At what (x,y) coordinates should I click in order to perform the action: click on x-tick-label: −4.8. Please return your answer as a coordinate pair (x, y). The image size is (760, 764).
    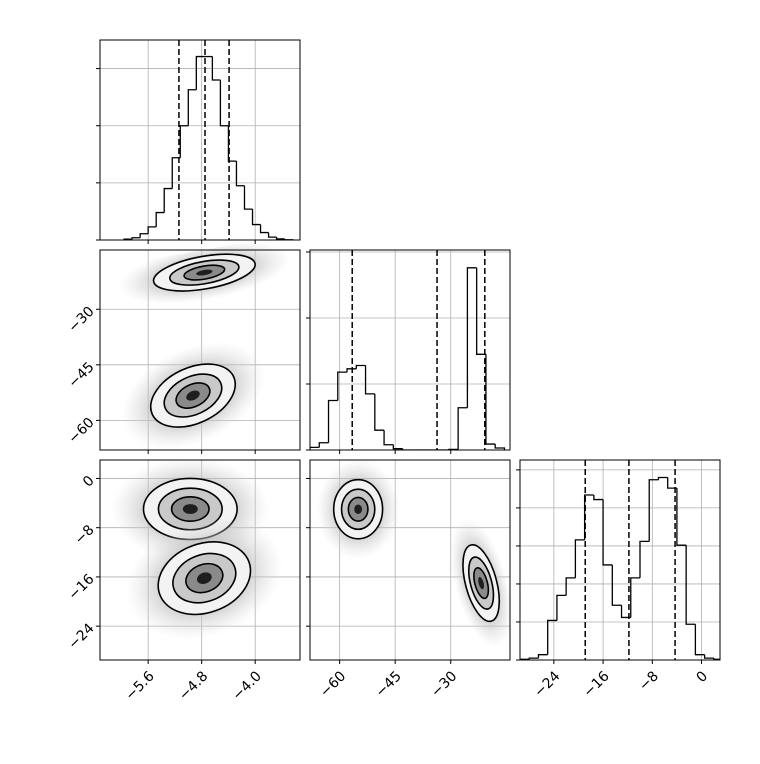
    Looking at the image, I should click on (193, 685).